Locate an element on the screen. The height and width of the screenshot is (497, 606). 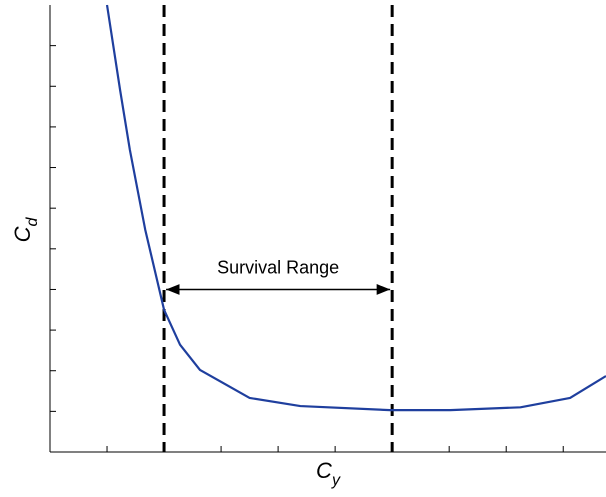
annotation-text: Survival Range is located at coordinates (278, 267).